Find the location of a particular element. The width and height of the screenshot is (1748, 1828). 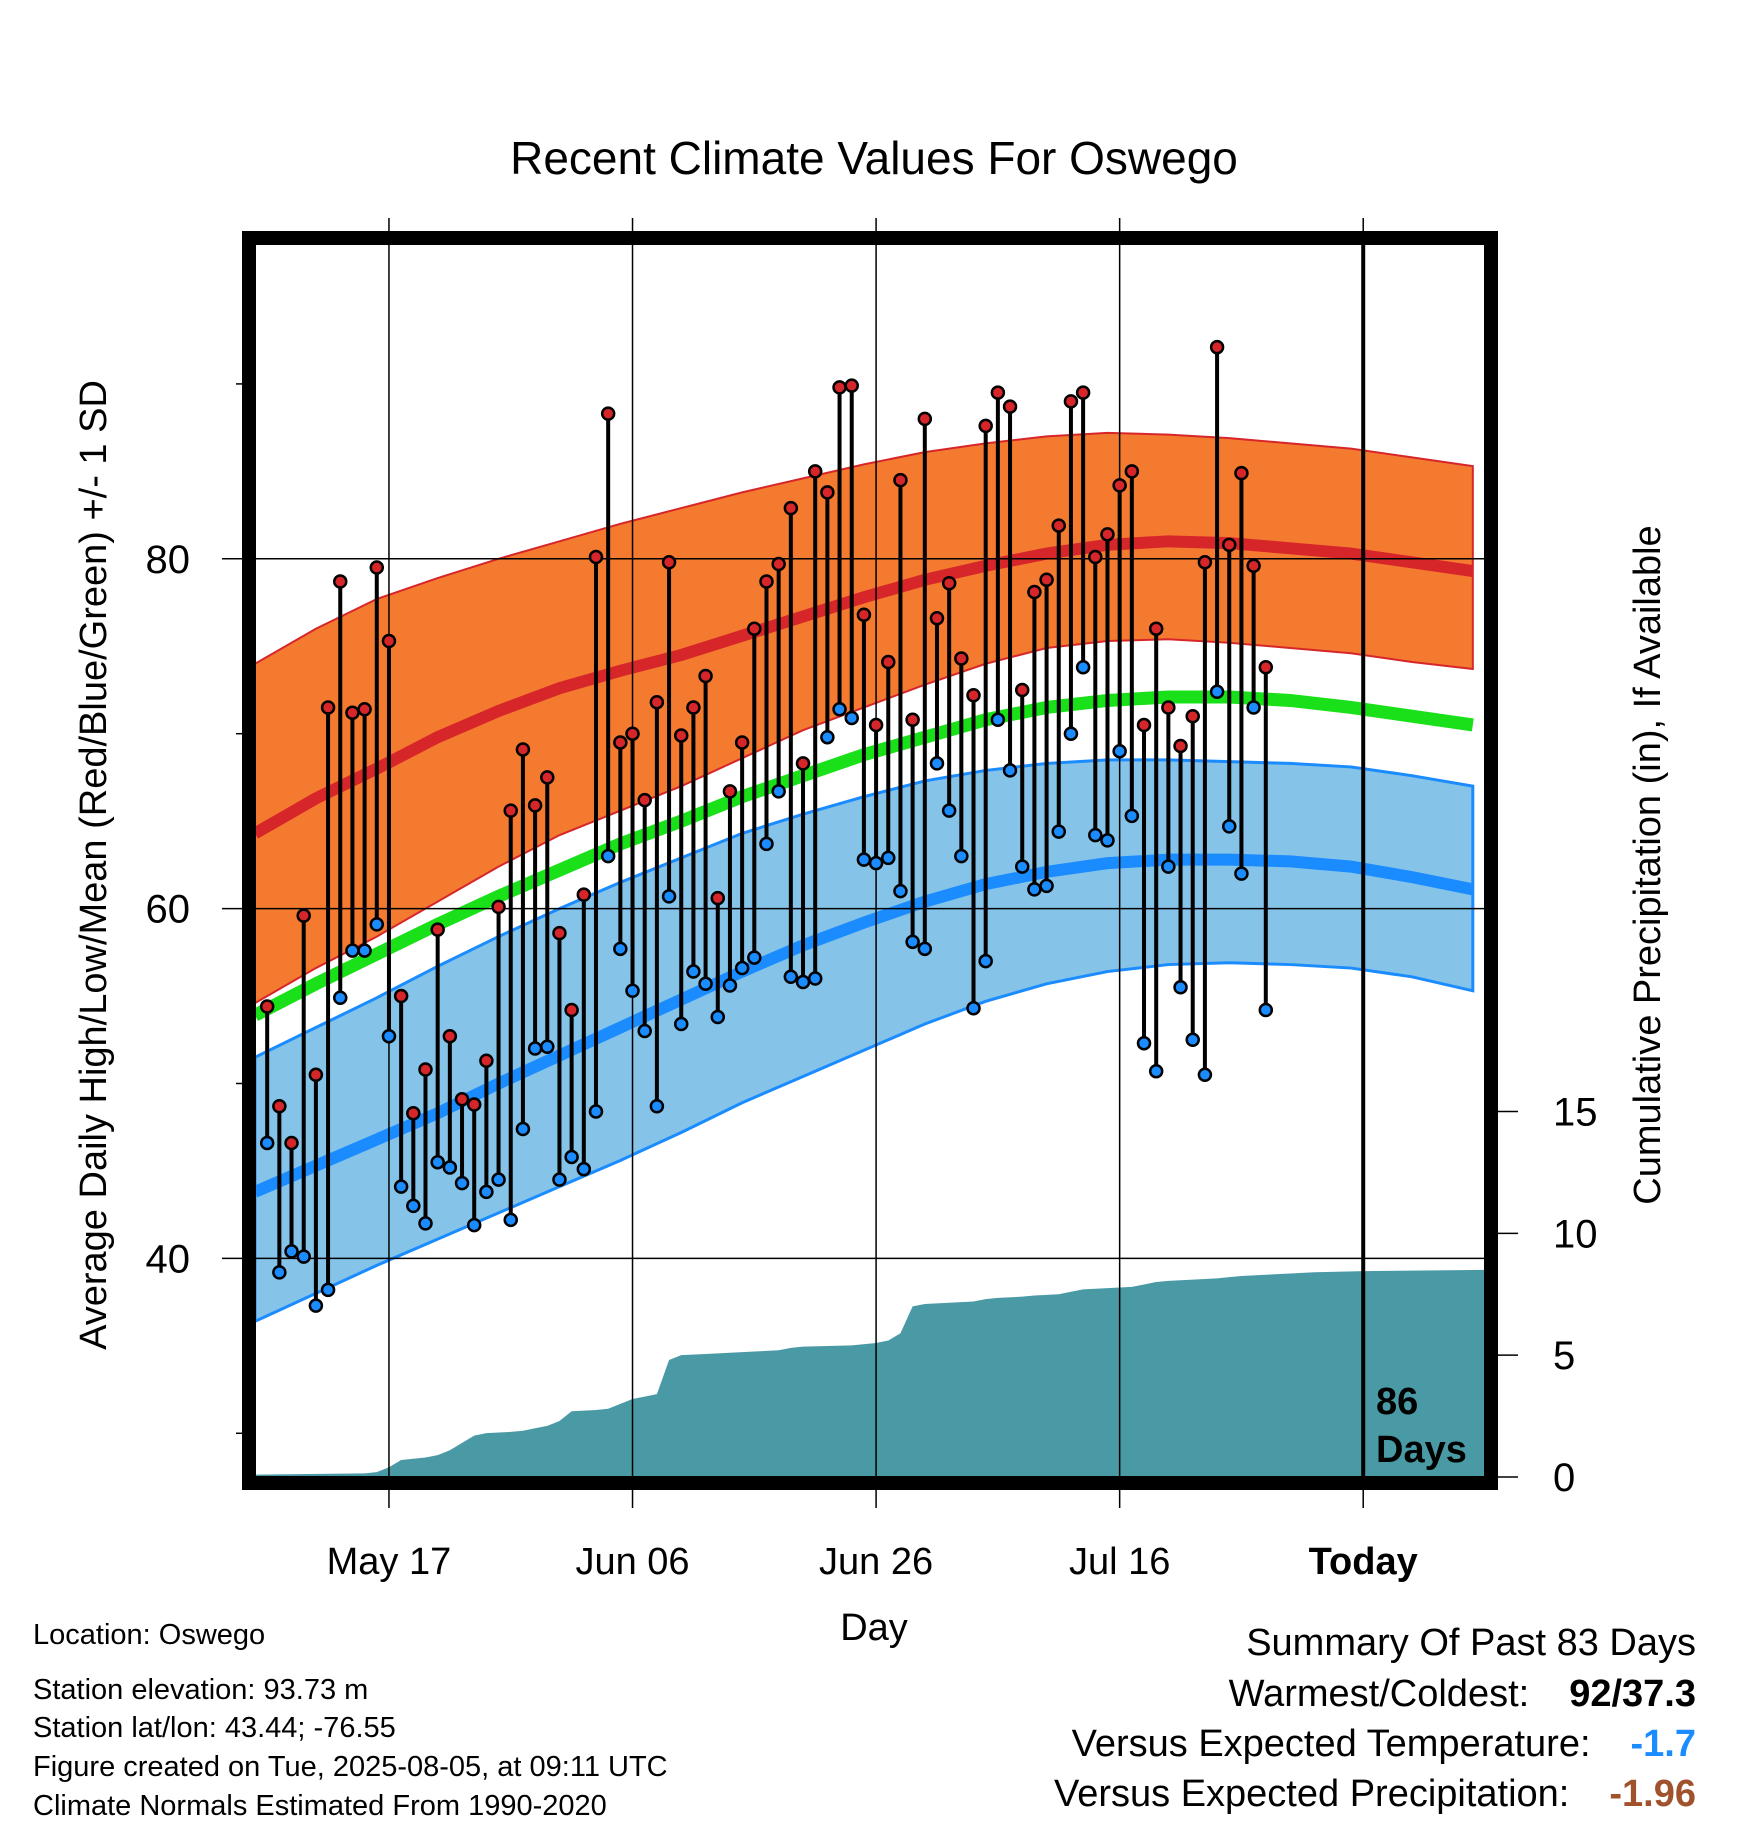

today-days-count: 86 is located at coordinates (1397, 1402).